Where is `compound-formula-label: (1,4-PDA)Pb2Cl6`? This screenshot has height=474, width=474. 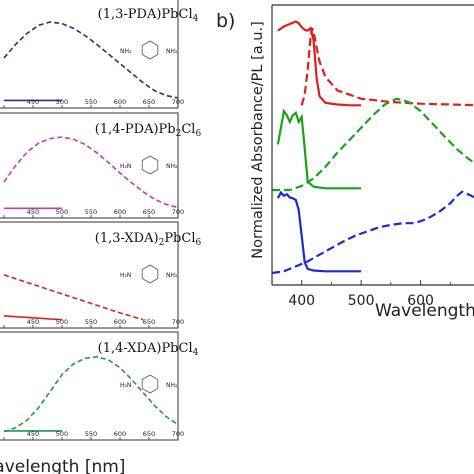
compound-formula-label: (1,4-PDA)Pb2Cl6 is located at coordinates (148, 130).